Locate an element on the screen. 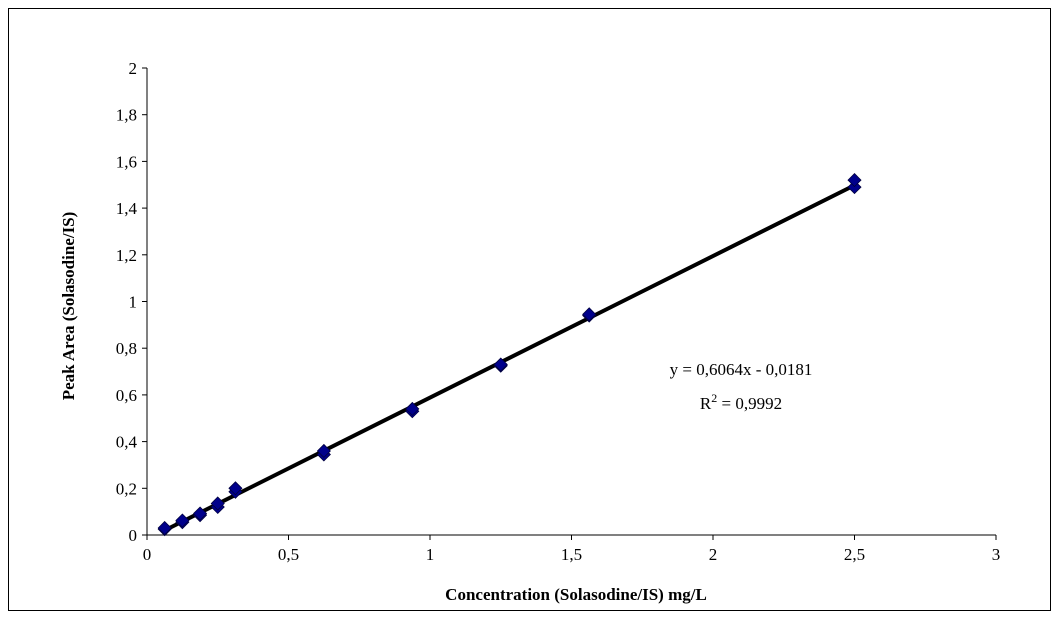  x-tick-label: 1 is located at coordinates (430, 554).